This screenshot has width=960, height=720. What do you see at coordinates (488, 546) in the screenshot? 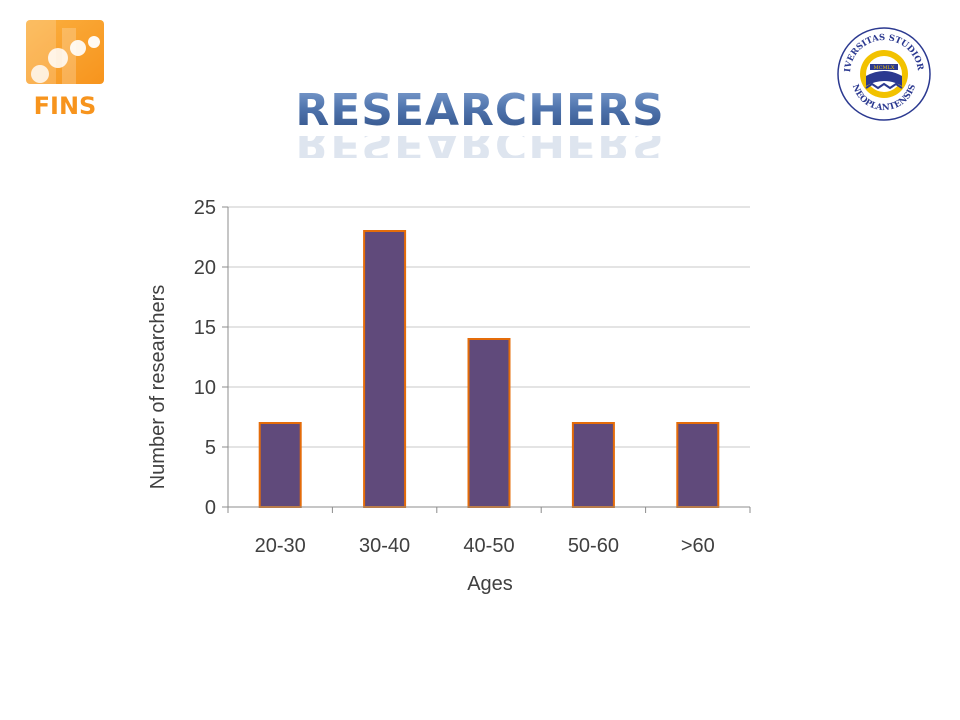
I see `x-tick-label: 40-50` at bounding box center [488, 546].